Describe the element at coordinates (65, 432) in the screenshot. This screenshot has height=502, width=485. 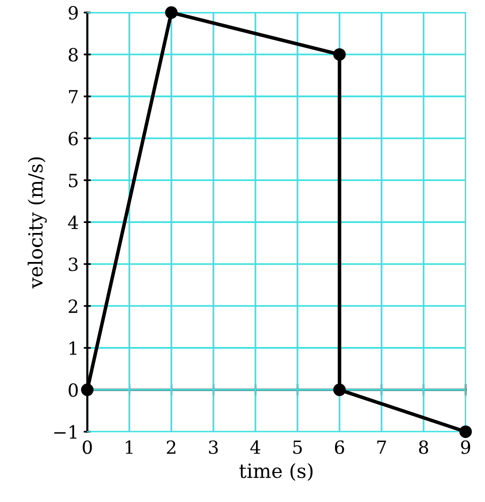
I see `y-tick-label: −1` at that location.